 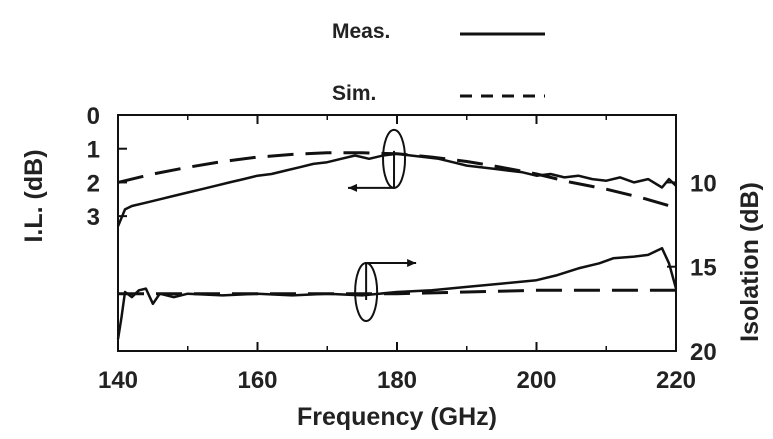 I want to click on left-axis-title: I.L. (dB), so click(x=34, y=195).